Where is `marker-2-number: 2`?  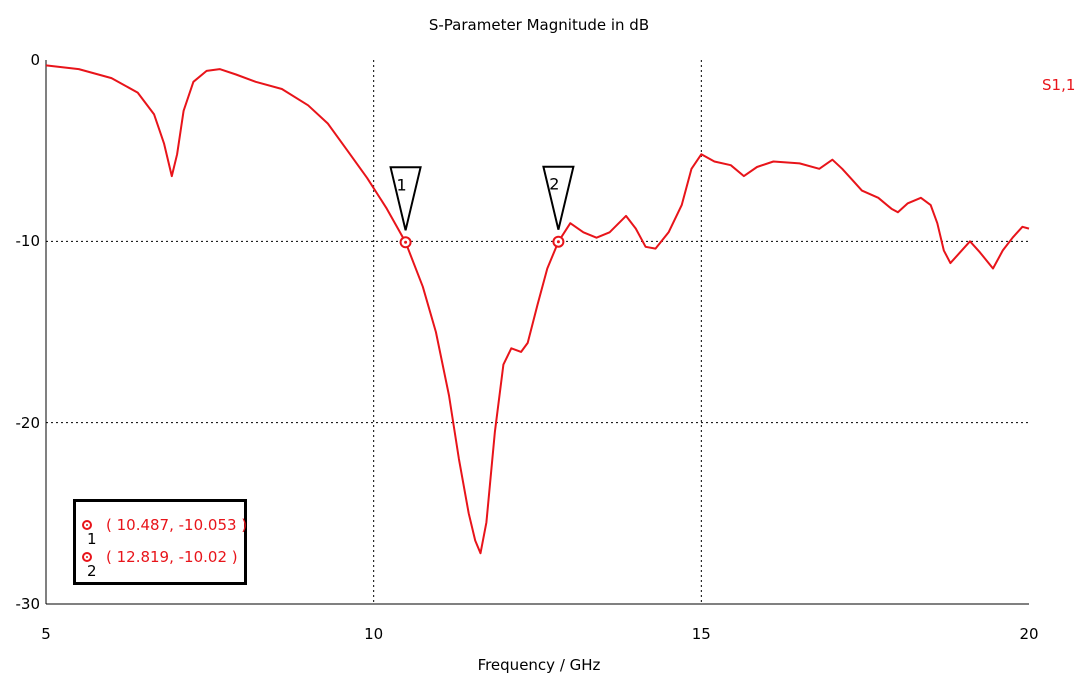
marker-2-number: 2 is located at coordinates (92, 571).